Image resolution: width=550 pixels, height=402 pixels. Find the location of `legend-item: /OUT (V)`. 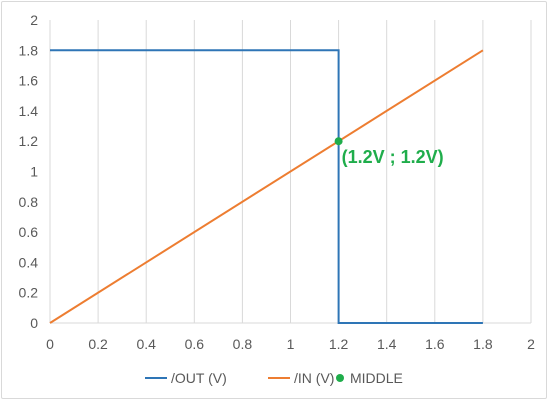

legend-item: /OUT (V) is located at coordinates (186, 378).